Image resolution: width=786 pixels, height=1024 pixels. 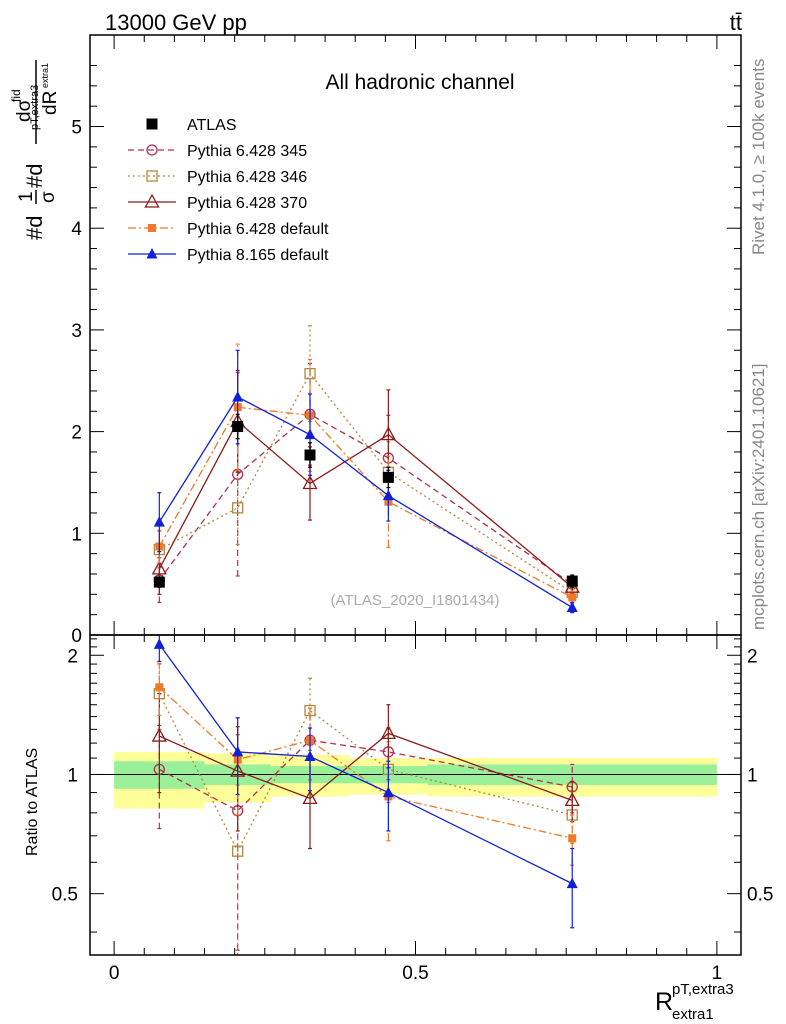 I want to click on legend-label-p346: Pythia 6.428 346, so click(x=247, y=177).